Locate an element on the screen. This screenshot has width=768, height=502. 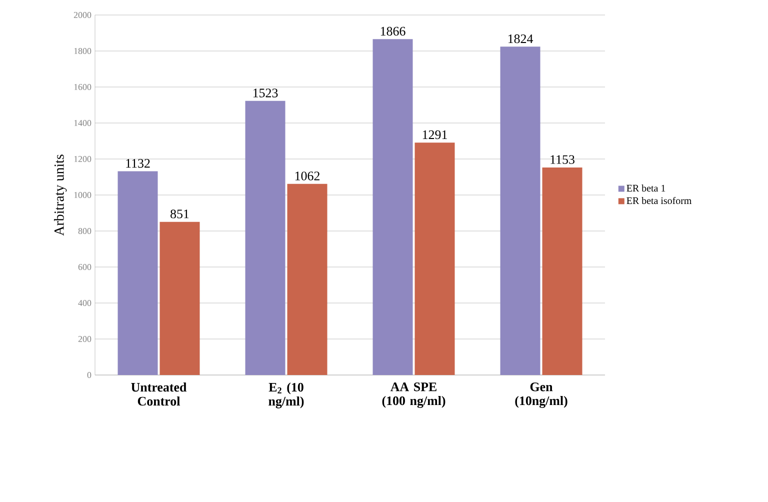
y-tick-label: 2000 is located at coordinates (83, 15).